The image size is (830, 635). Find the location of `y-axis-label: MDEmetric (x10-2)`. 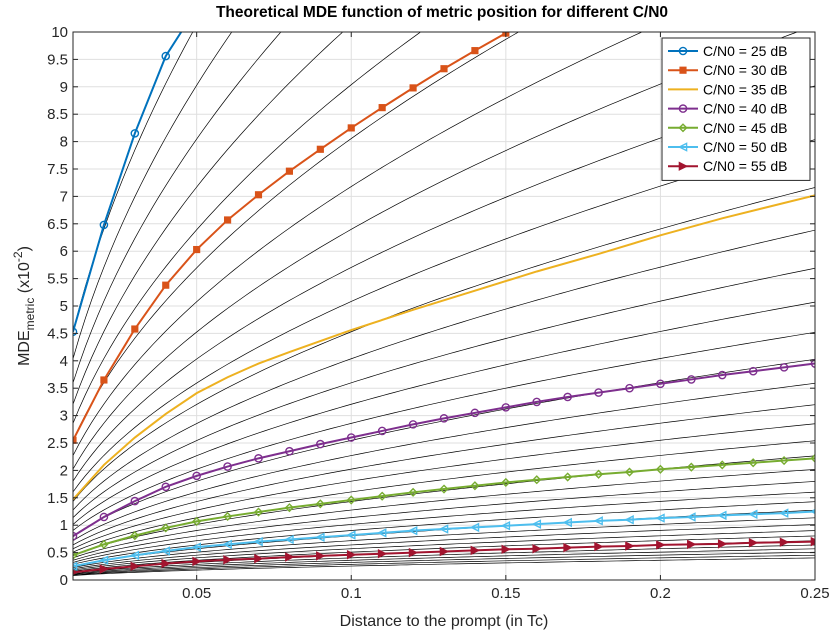

y-axis-label: MDEmetric (x10-2) is located at coordinates (24, 306).